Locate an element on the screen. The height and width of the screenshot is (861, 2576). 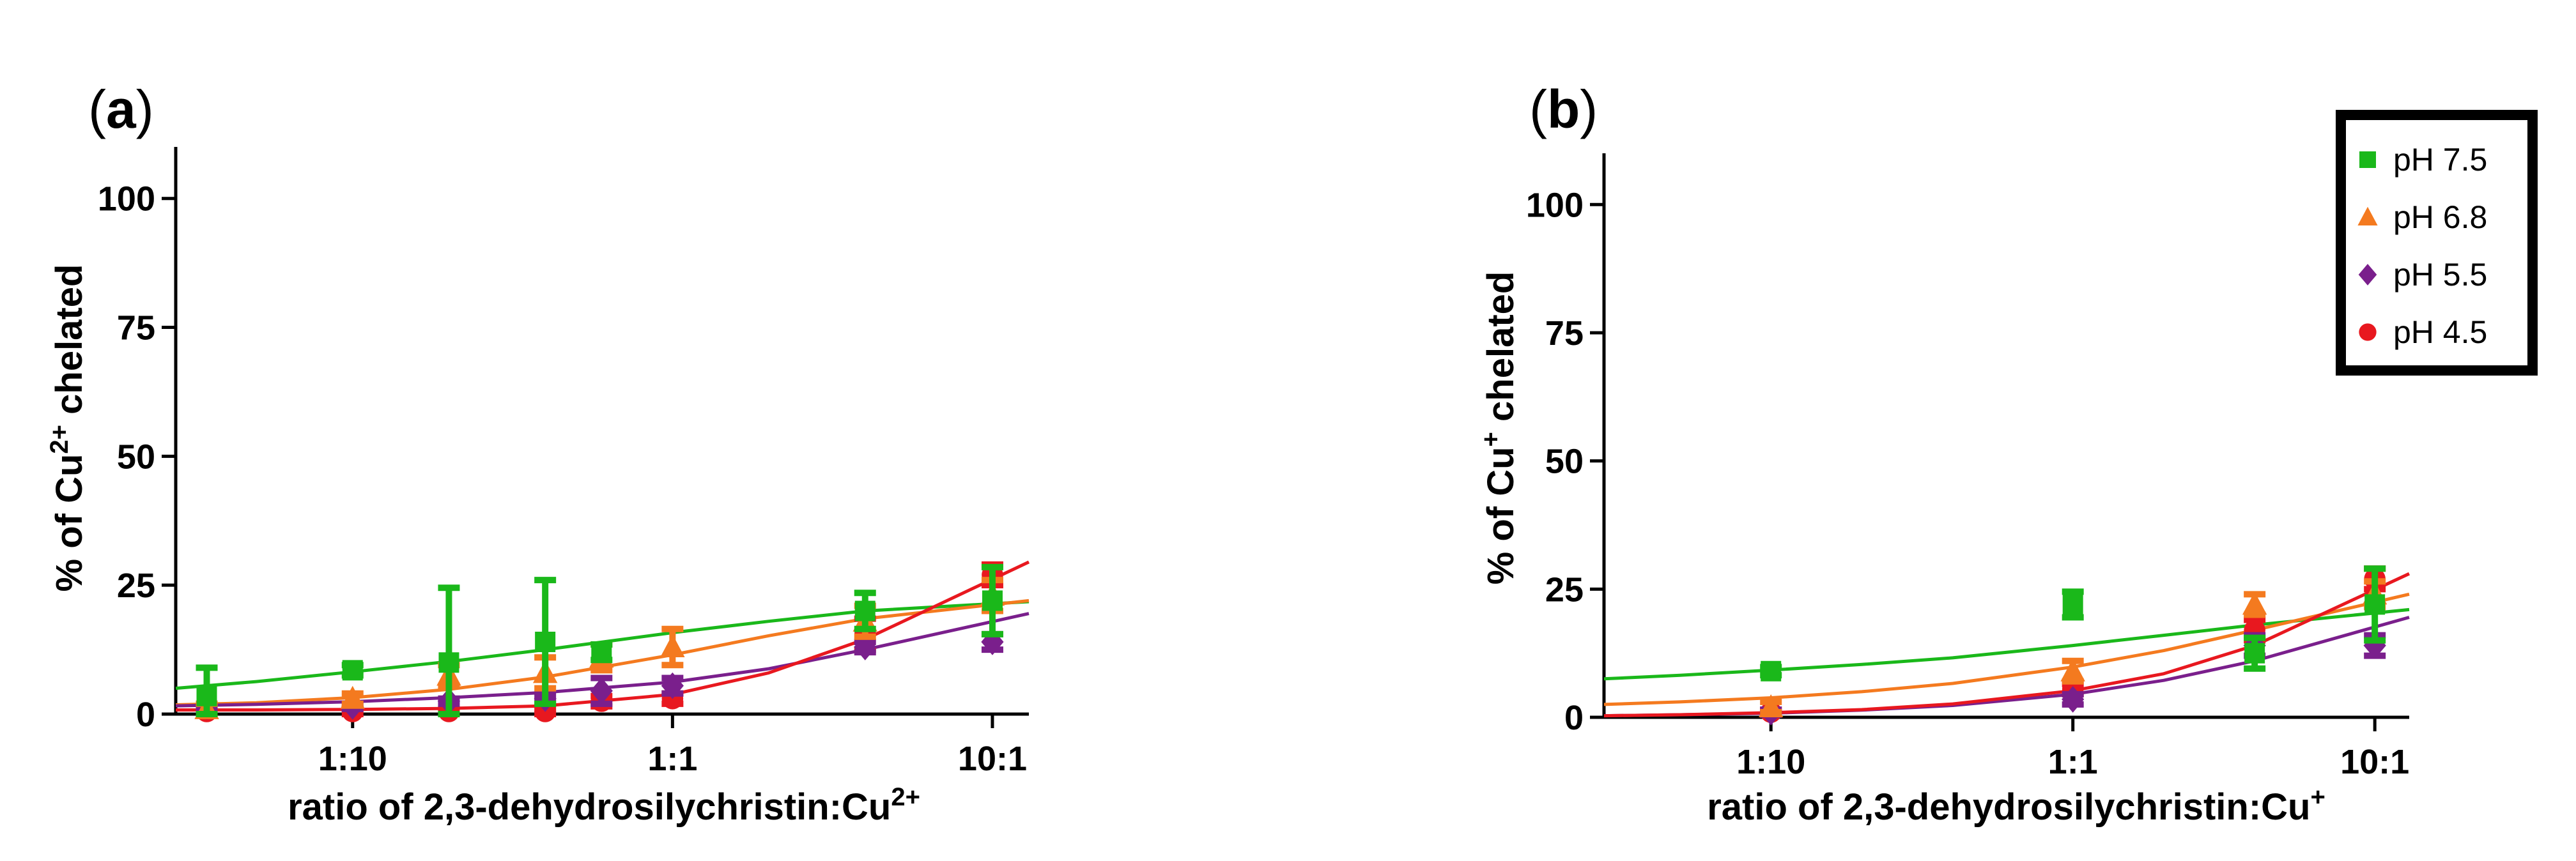
panel-letter-a: a is located at coordinates (121, 109).